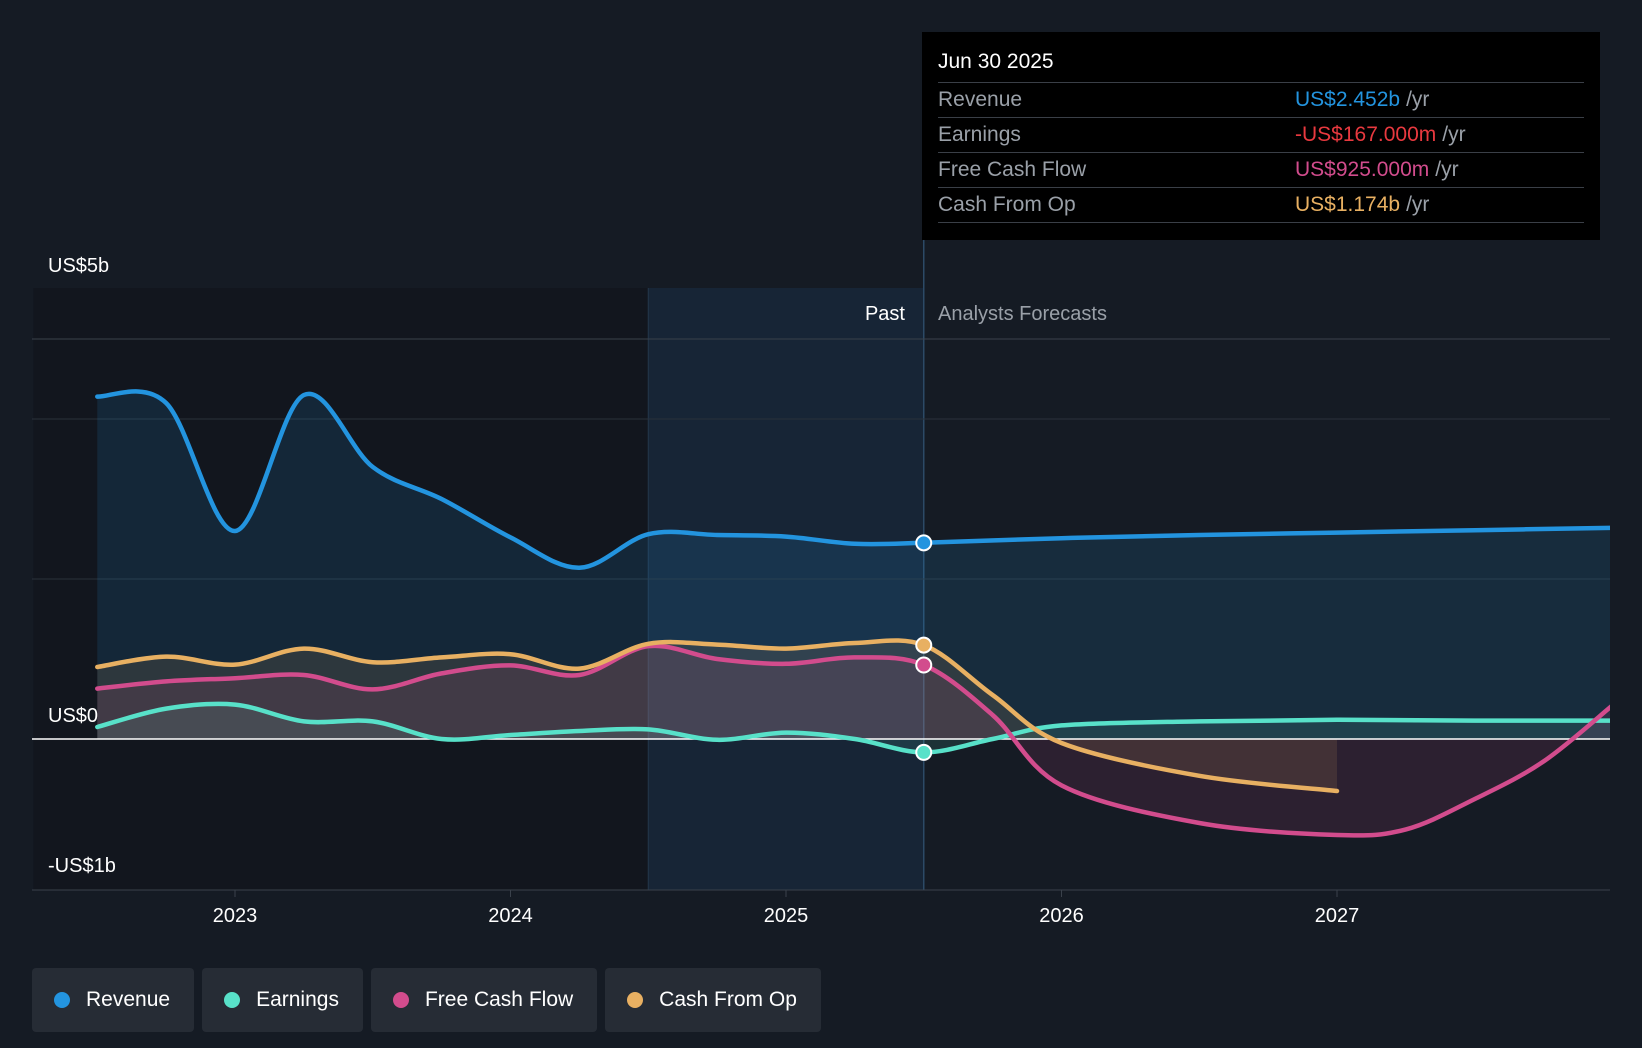  What do you see at coordinates (924, 752) in the screenshot?
I see `series-marker-earnings` at bounding box center [924, 752].